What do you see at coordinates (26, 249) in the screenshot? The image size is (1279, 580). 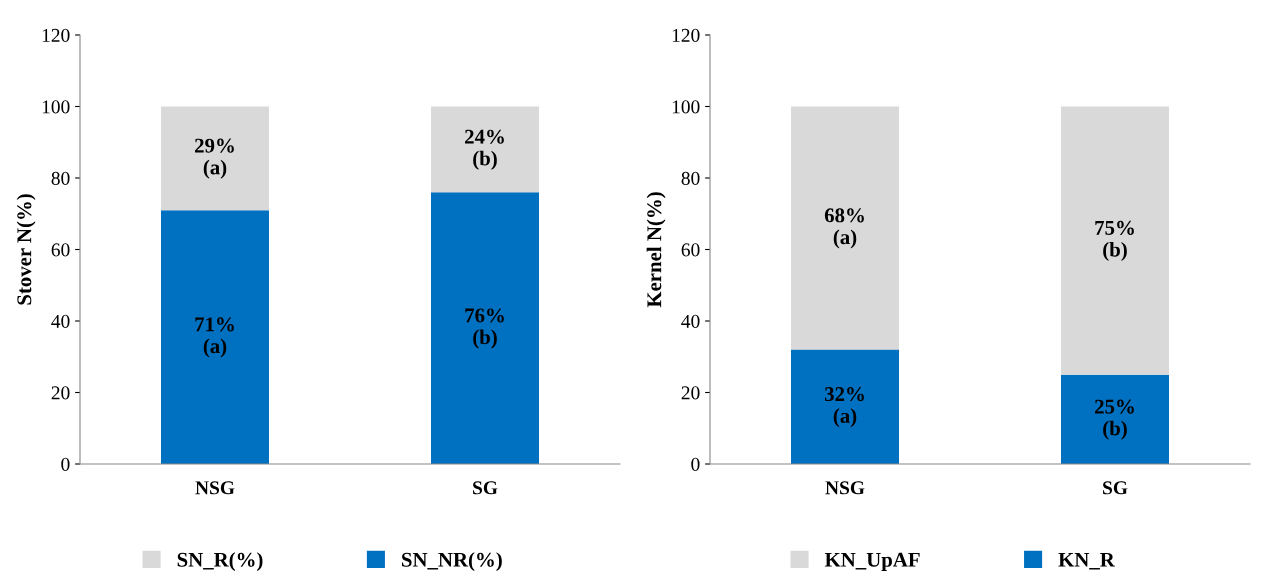 I see `y-axis-title: Stover N(%)` at bounding box center [26, 249].